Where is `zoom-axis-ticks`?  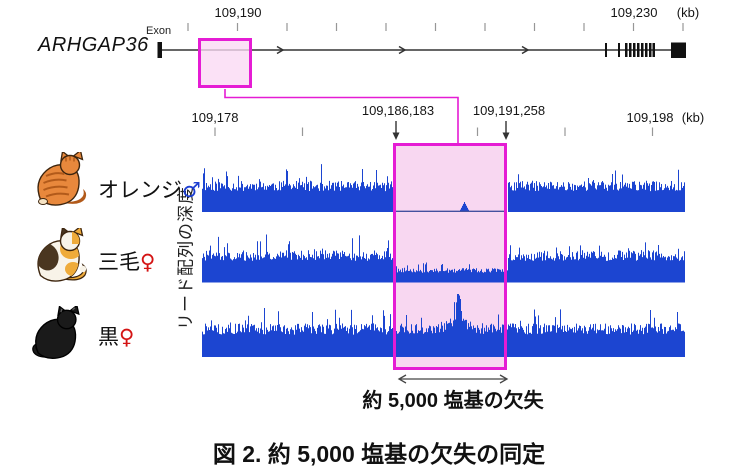
zoom-axis-ticks is located at coordinates (434, 131).